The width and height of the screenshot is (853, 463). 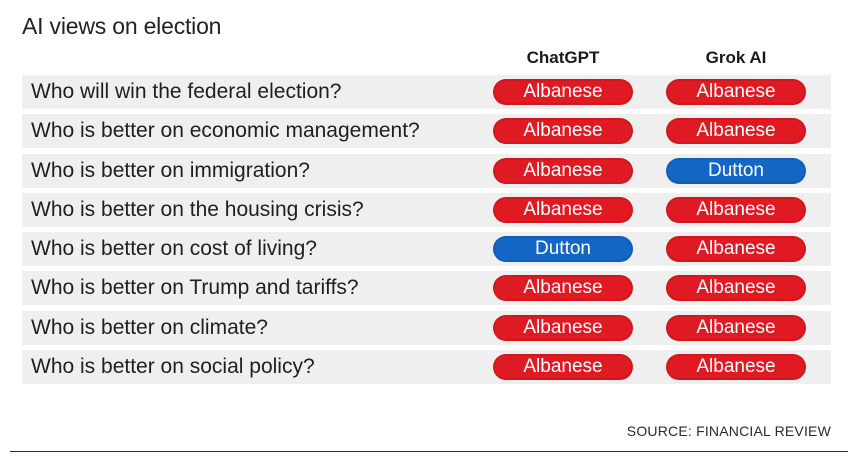 What do you see at coordinates (197, 209) in the screenshot?
I see `question-label: Who is better on the housing crisis?` at bounding box center [197, 209].